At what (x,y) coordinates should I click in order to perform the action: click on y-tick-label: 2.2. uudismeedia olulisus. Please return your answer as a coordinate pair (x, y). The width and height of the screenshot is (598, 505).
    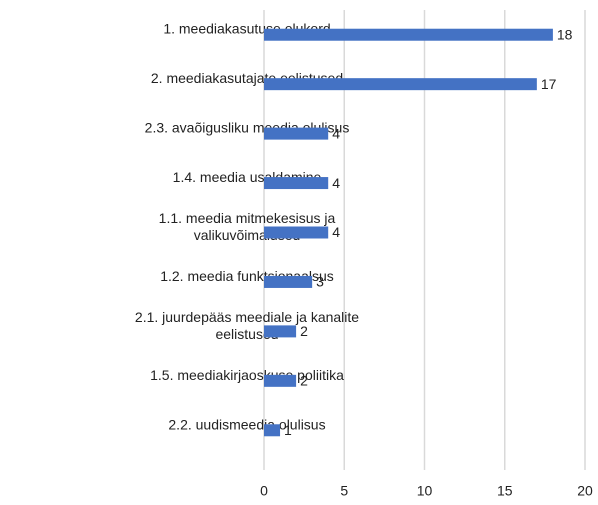
    Looking at the image, I should click on (246, 424).